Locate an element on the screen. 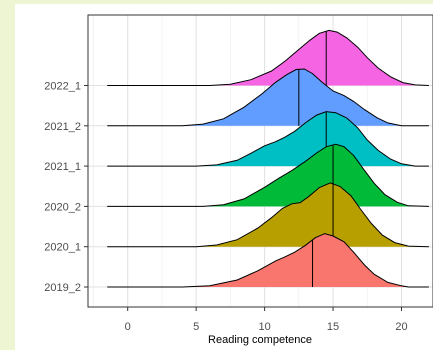 This screenshot has height=350, width=433. x-tick-label: 10 is located at coordinates (264, 327).